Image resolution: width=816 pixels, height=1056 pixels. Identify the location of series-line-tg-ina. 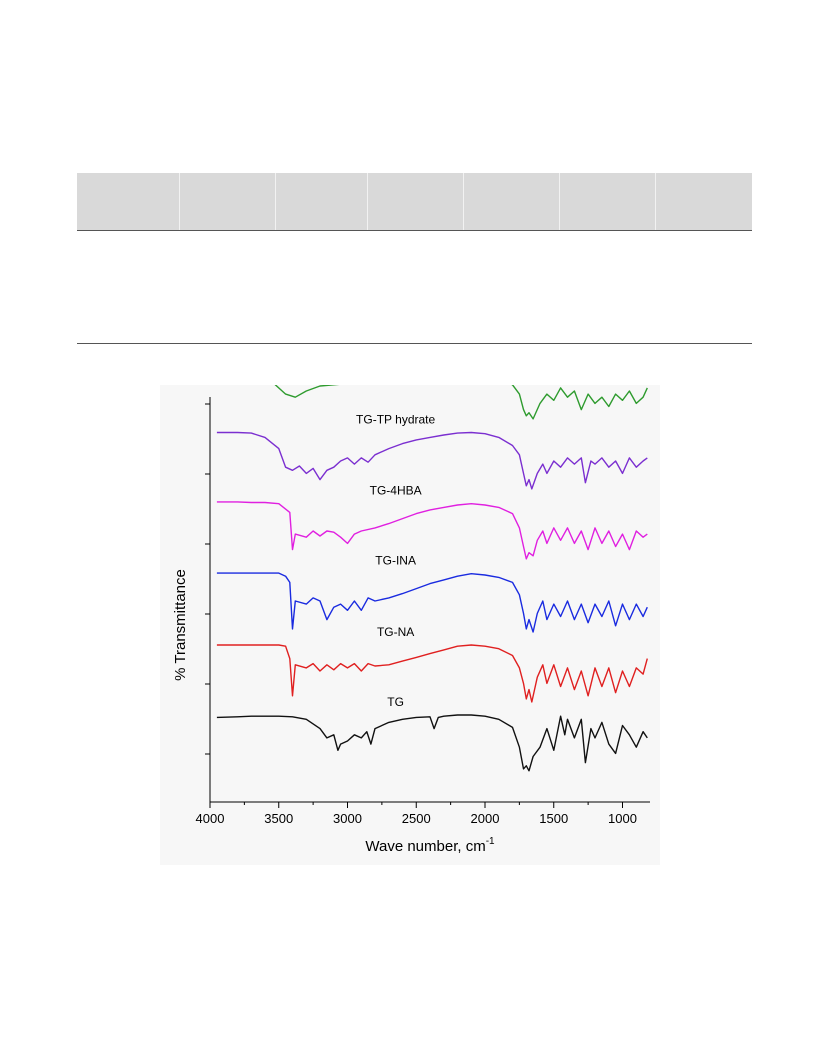
(432, 602).